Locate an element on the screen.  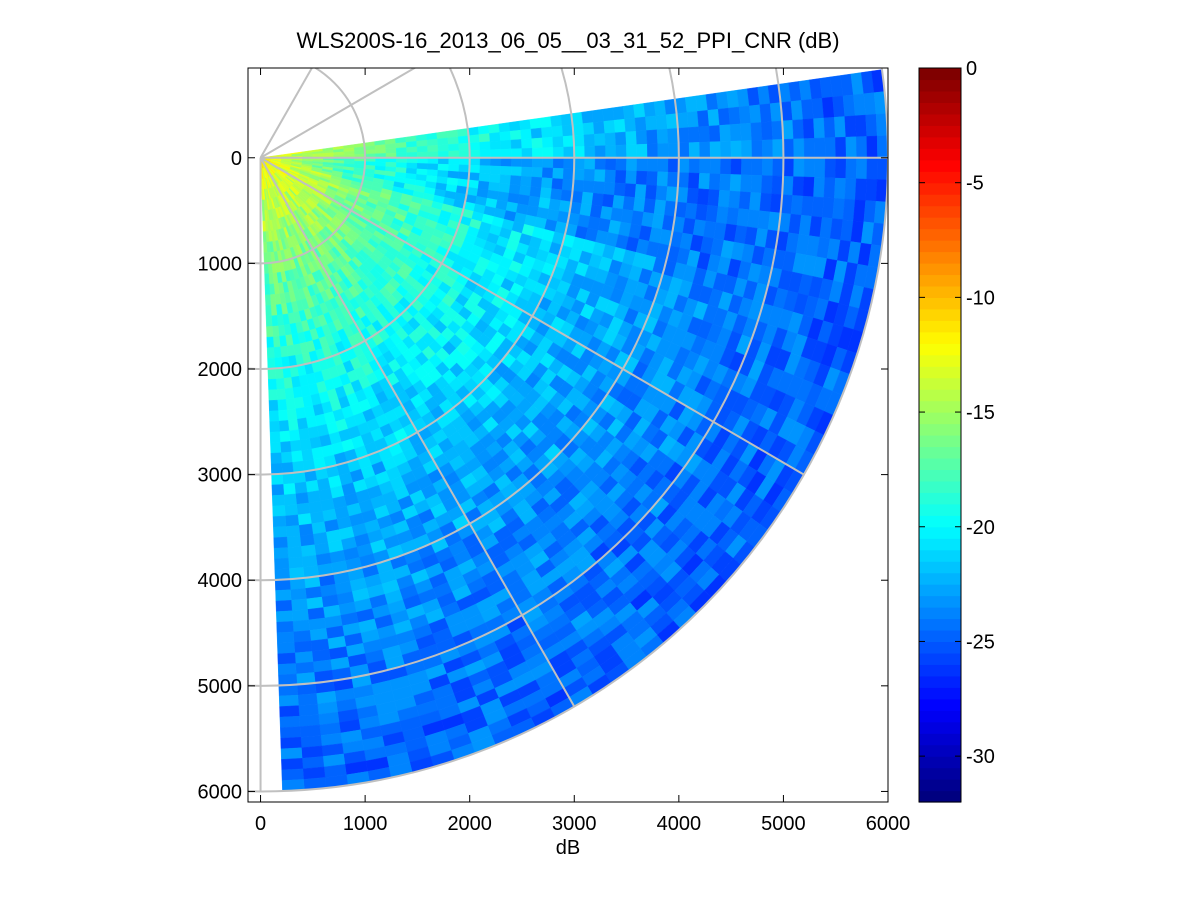
y-tick-label: 5000 is located at coordinates (220, 687).